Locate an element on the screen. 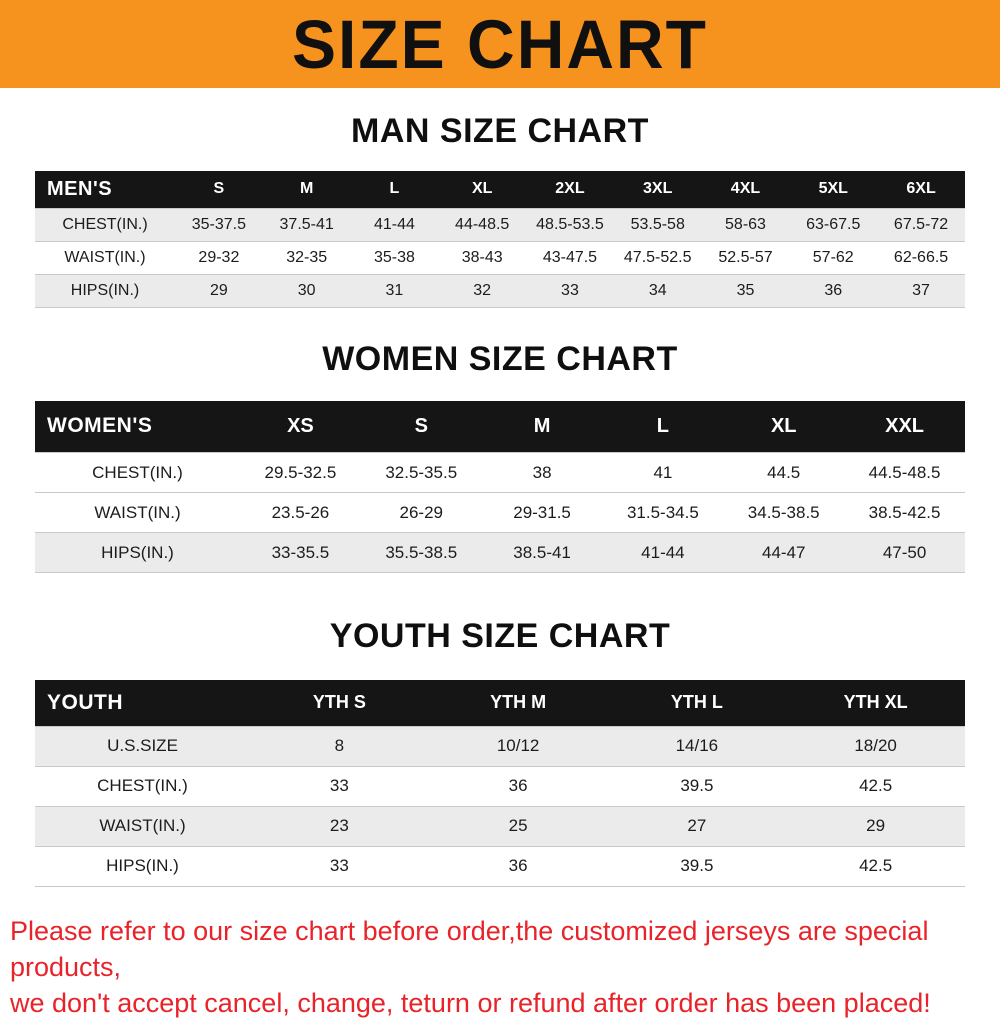  table-header-row: WOMEN'S XS S M L XL XXL is located at coordinates (500, 426).